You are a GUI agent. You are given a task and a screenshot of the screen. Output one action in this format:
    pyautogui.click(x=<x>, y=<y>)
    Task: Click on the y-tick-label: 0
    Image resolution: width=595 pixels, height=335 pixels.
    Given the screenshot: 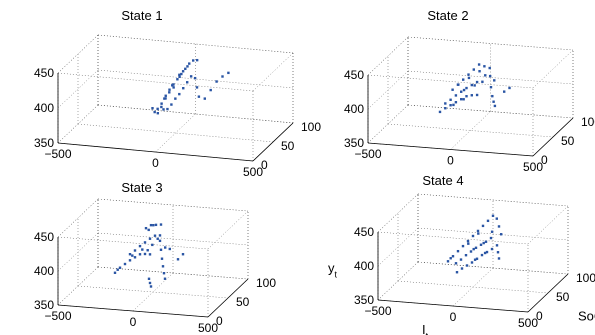 What is the action you would take?
    pyautogui.click(x=539, y=316)
    